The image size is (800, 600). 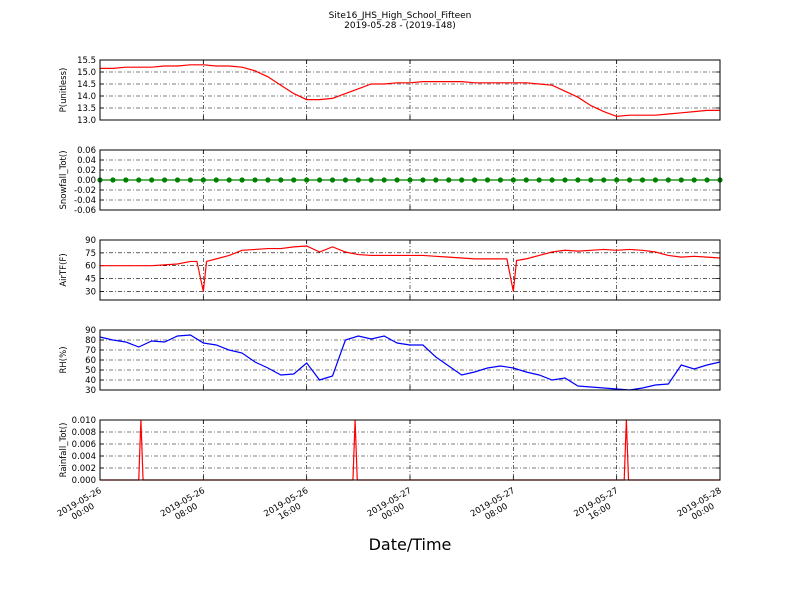 I want to click on y-tick-label: 45, so click(x=90, y=280).